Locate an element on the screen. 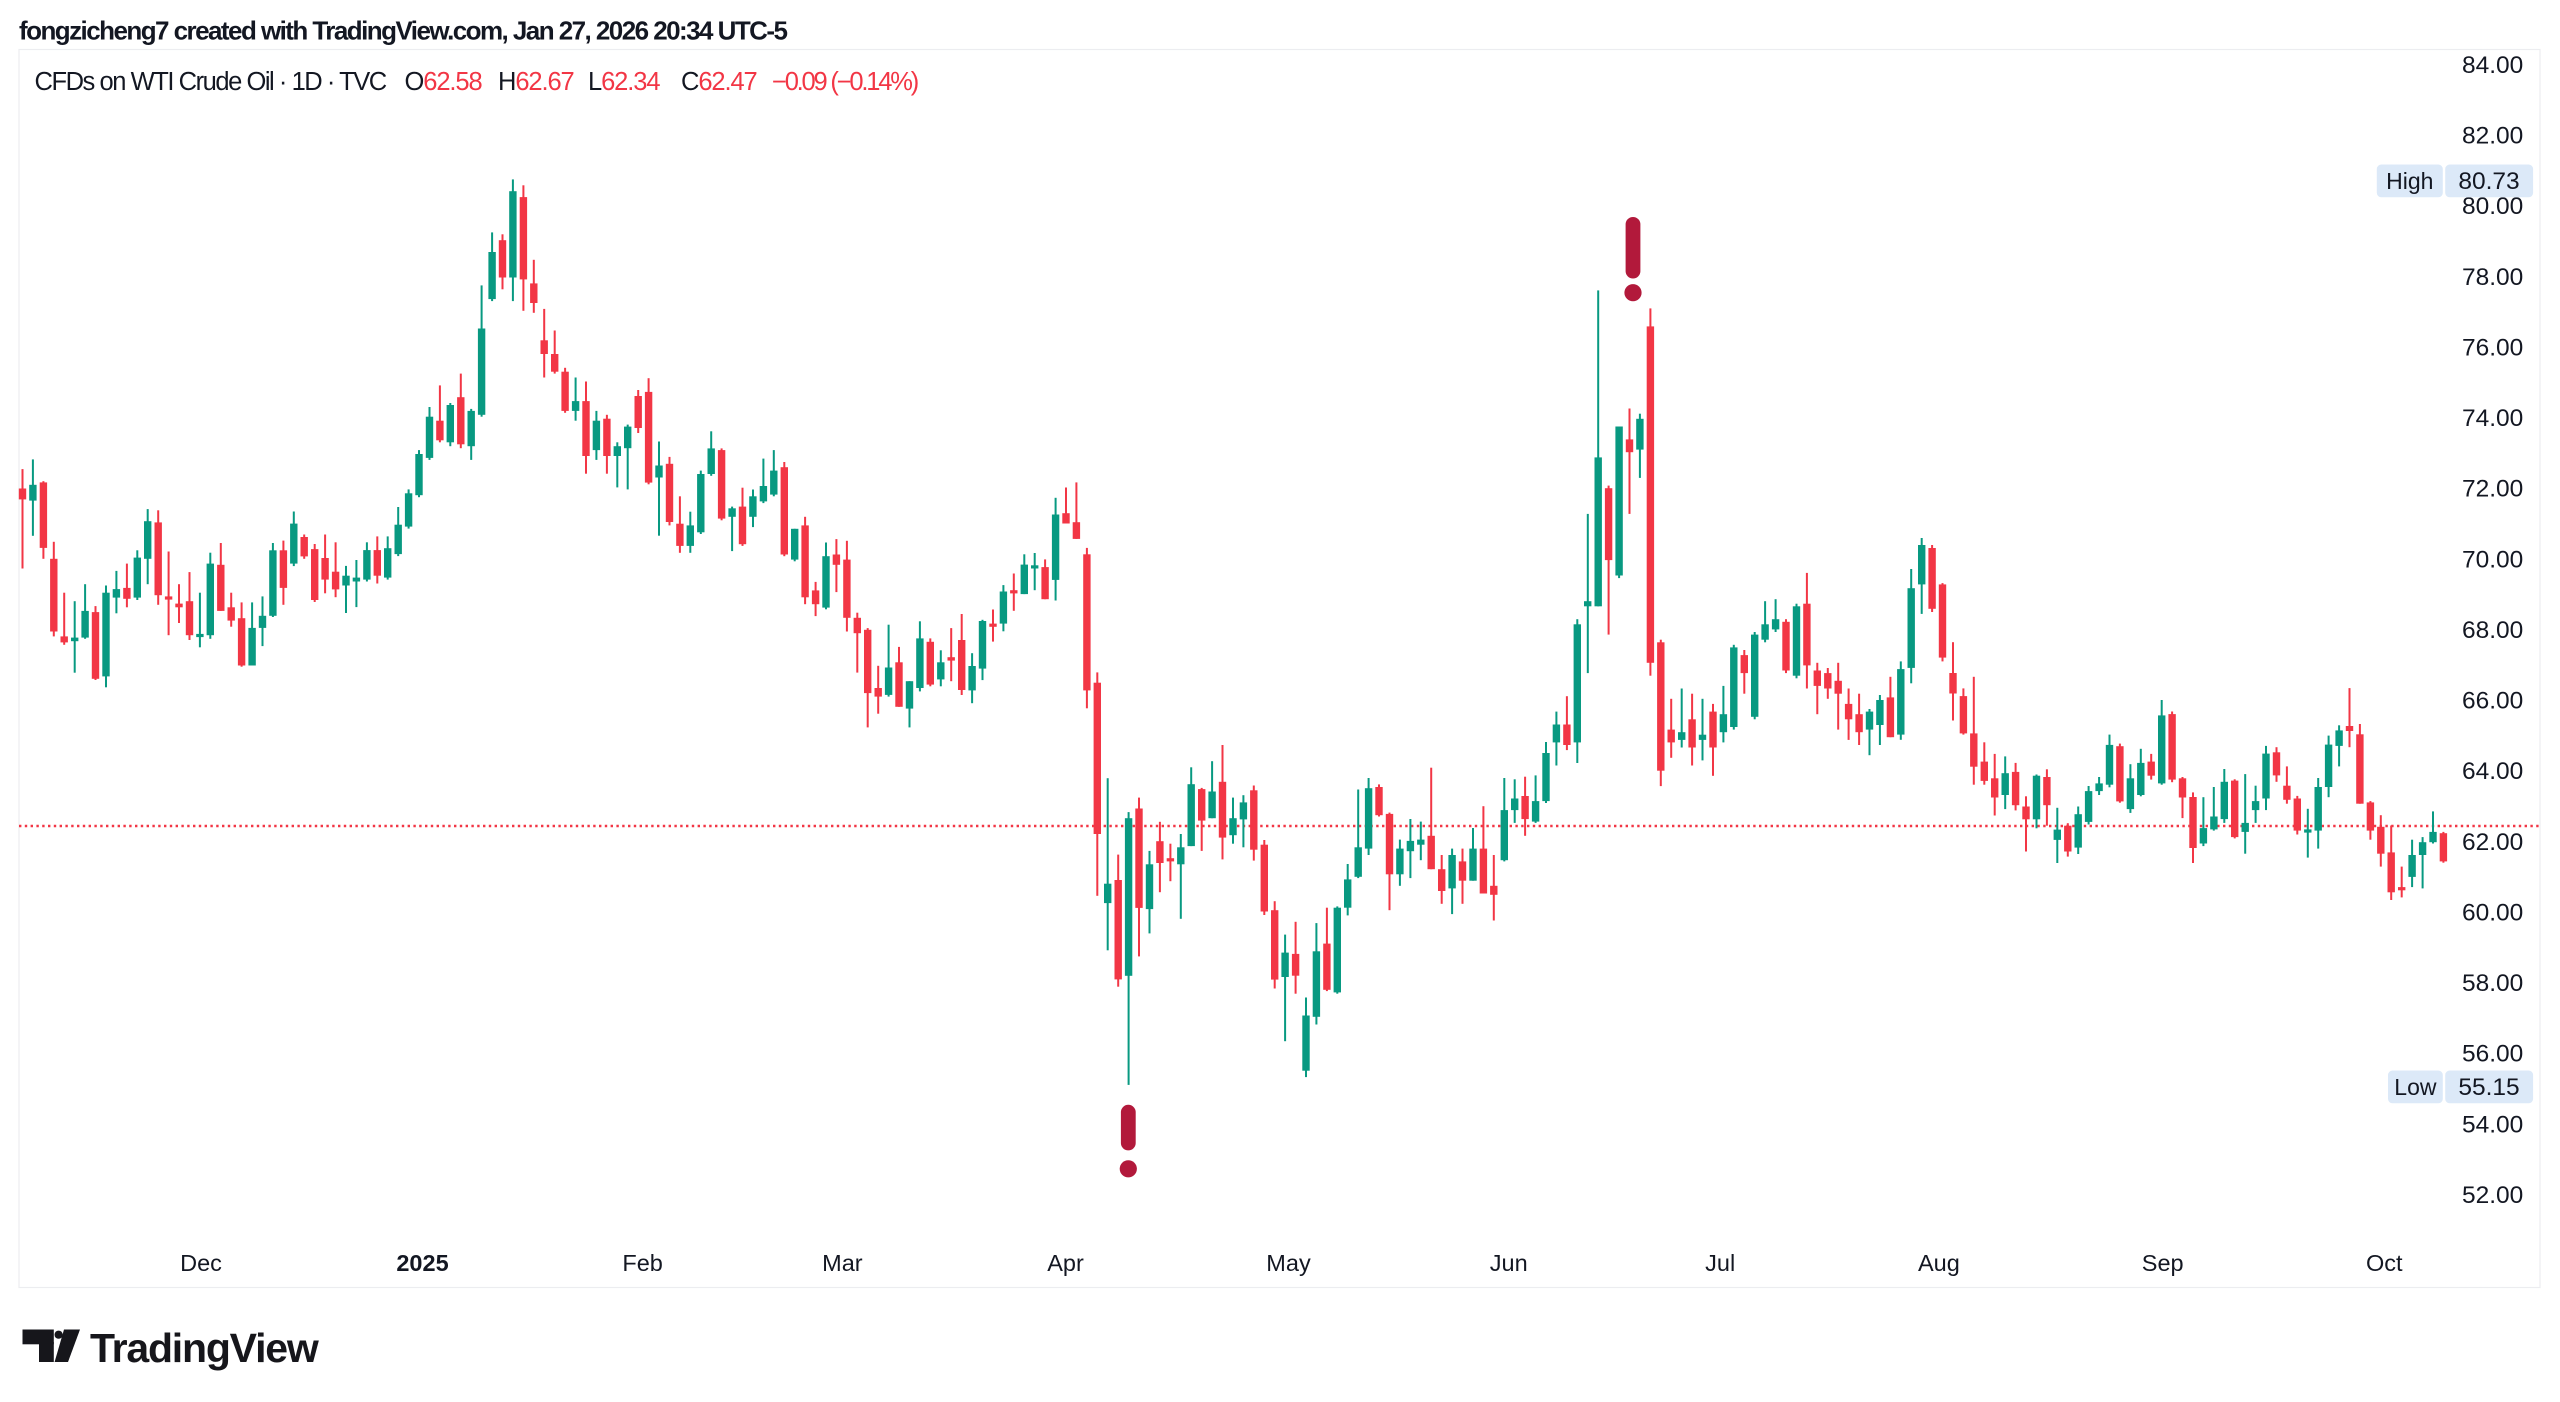  svg-text: O62.58 is located at coordinates (444, 82).